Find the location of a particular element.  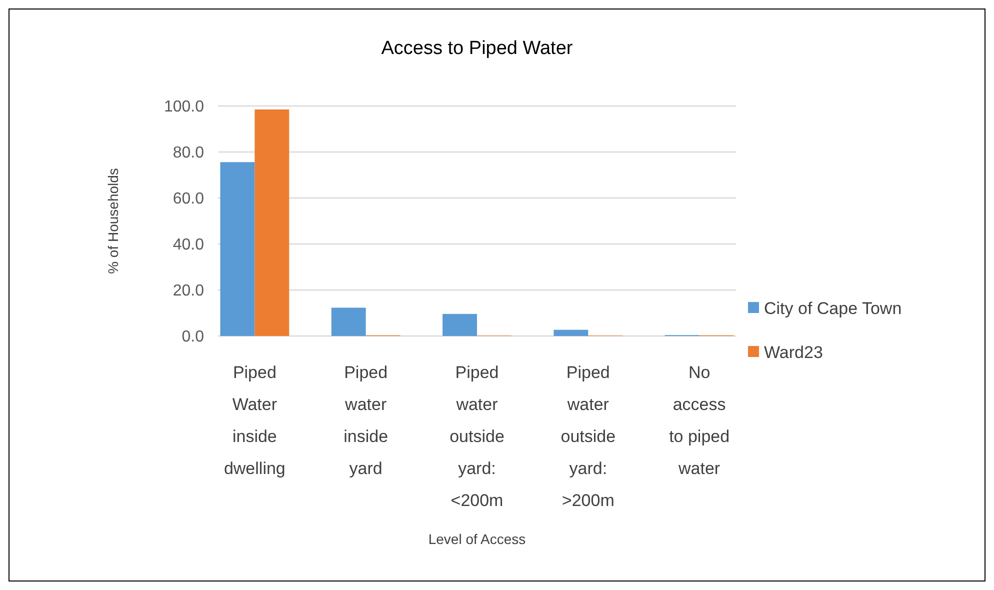

x-tick-label: Piped Water inside dwelling is located at coordinates (255, 420).